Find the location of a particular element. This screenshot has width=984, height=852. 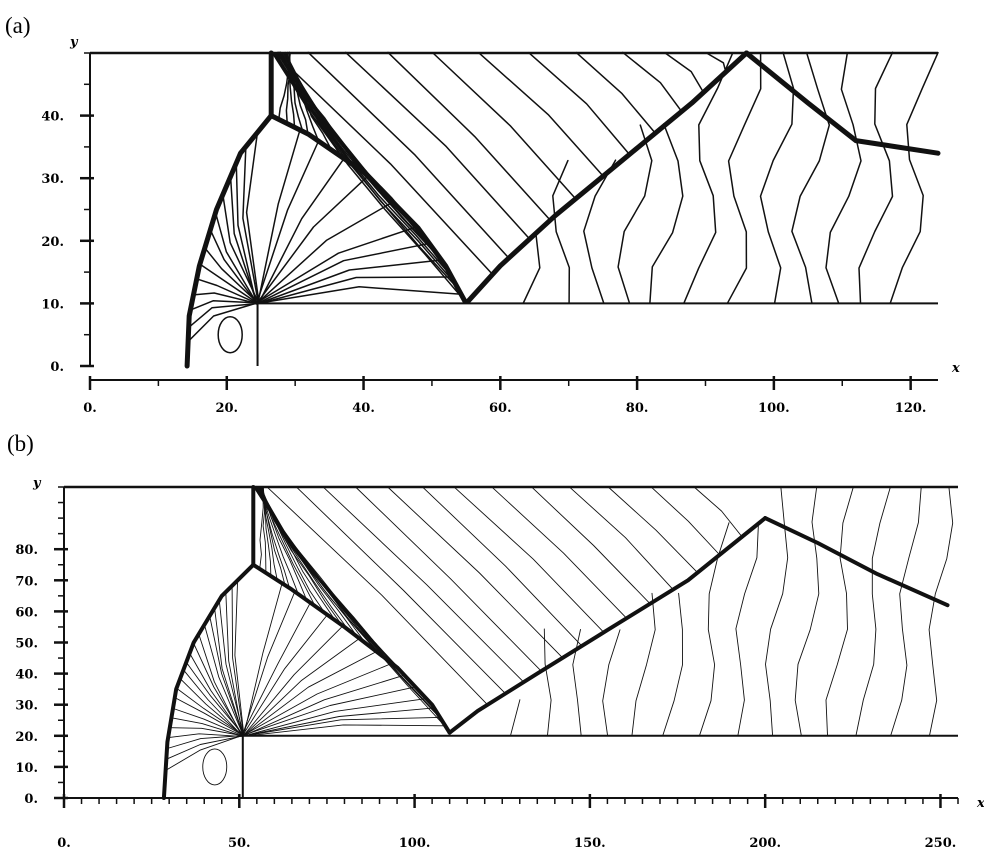

panel-a-y-axis-letter: y is located at coordinates (74, 42).